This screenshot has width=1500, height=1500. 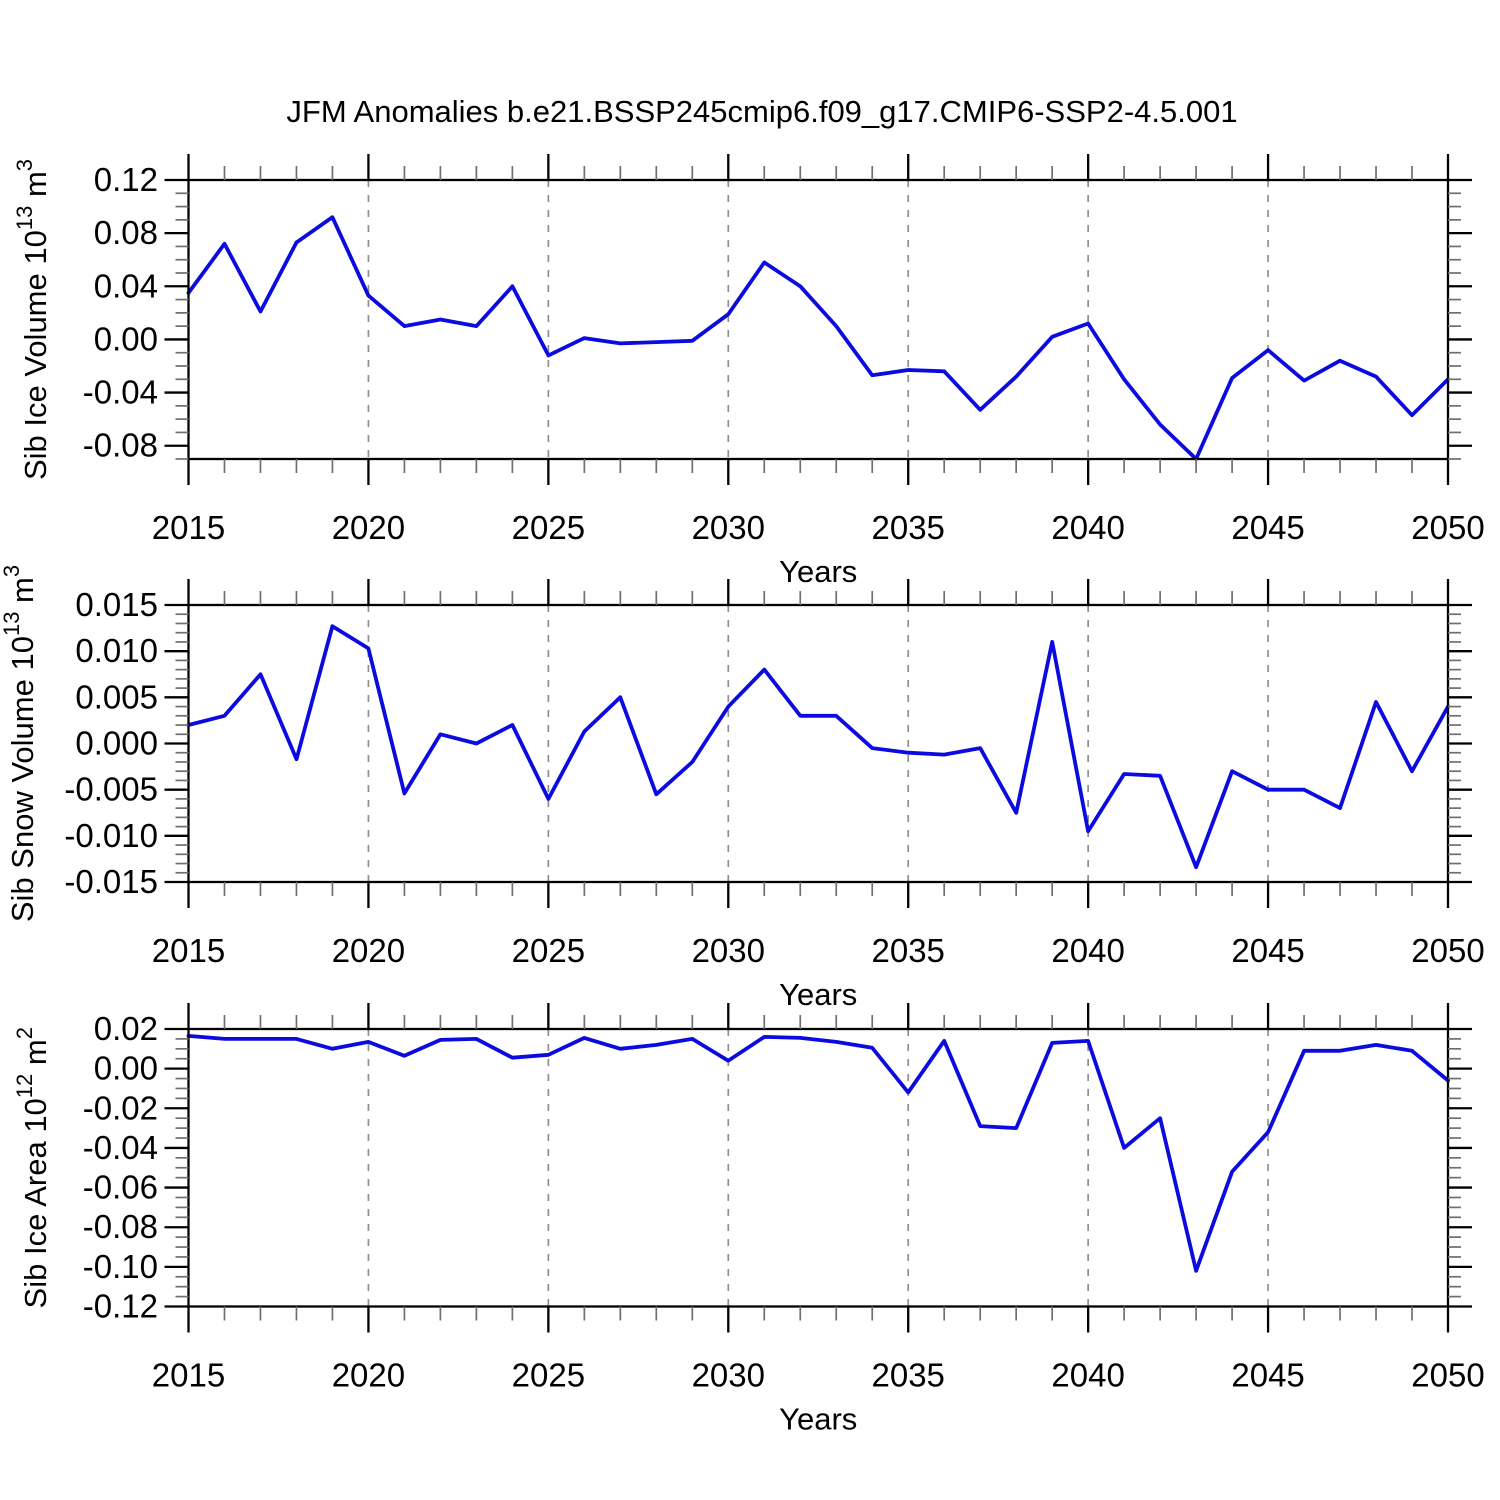 What do you see at coordinates (116, 696) in the screenshot?
I see `y-tick-label: 0.005` at bounding box center [116, 696].